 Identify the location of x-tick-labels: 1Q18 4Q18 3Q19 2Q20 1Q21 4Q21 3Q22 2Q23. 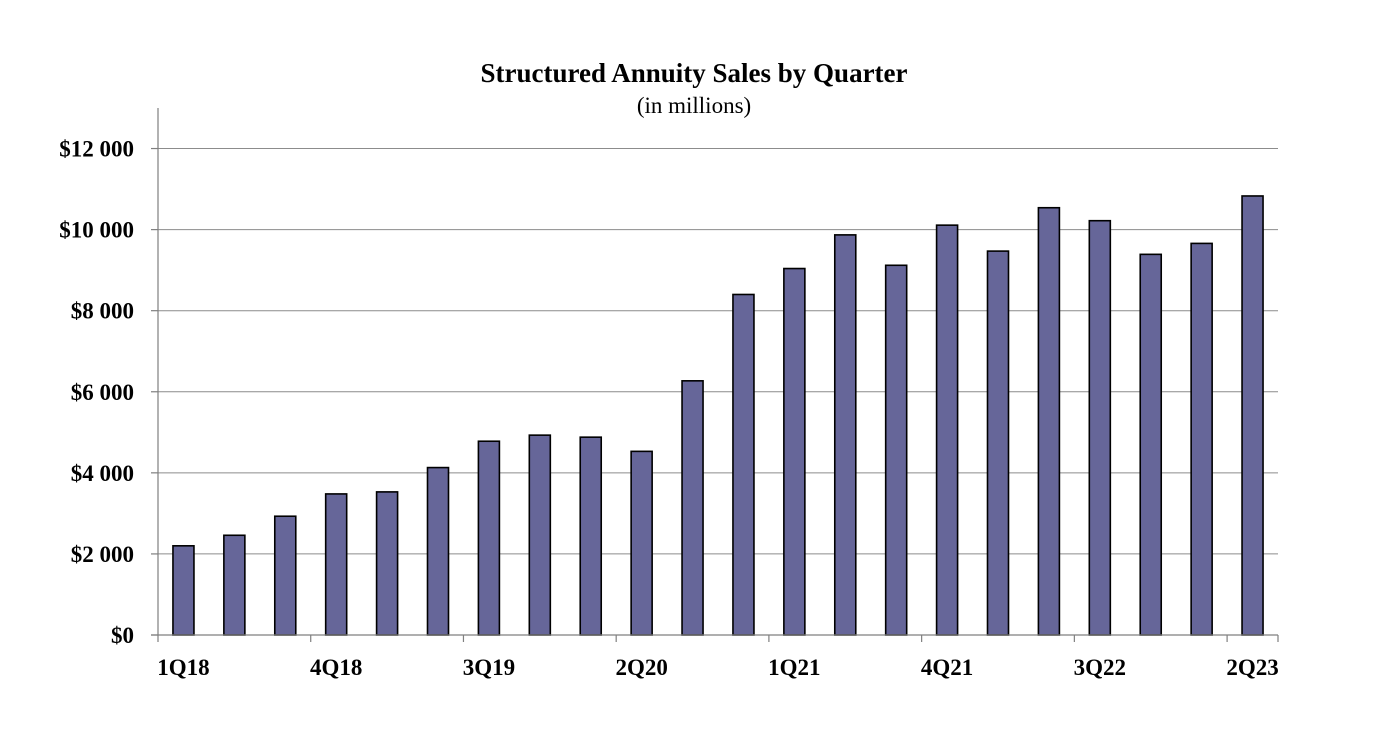
(717, 667).